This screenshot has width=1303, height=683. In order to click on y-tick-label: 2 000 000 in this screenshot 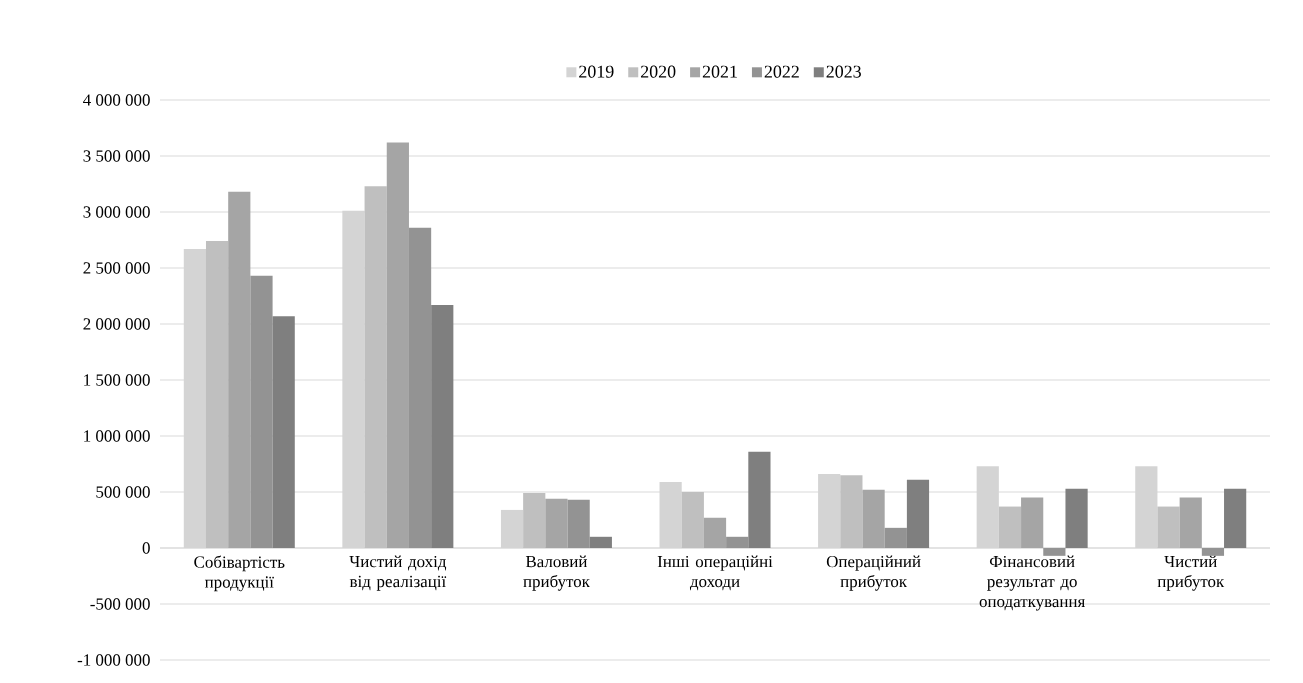, I will do `click(116, 324)`.